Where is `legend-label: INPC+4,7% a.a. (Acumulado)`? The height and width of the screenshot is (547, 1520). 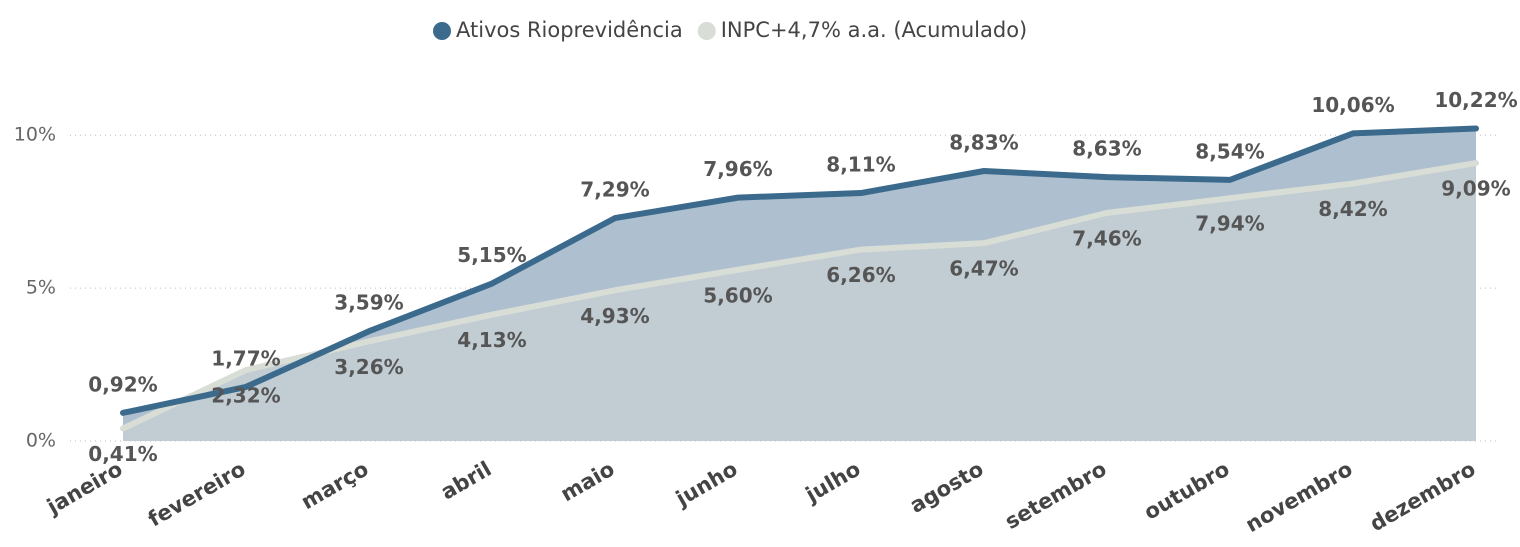
legend-label: INPC+4,7% a.a. (Acumulado) is located at coordinates (874, 30).